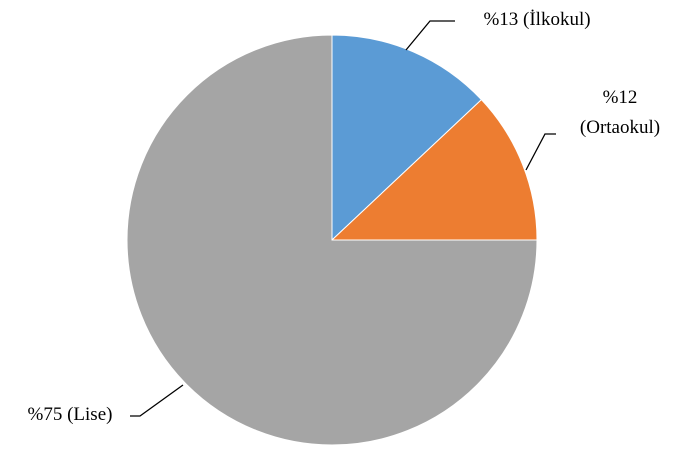 This screenshot has height=455, width=679. What do you see at coordinates (620, 97) in the screenshot?
I see `data-label-2-line-1: %12` at bounding box center [620, 97].